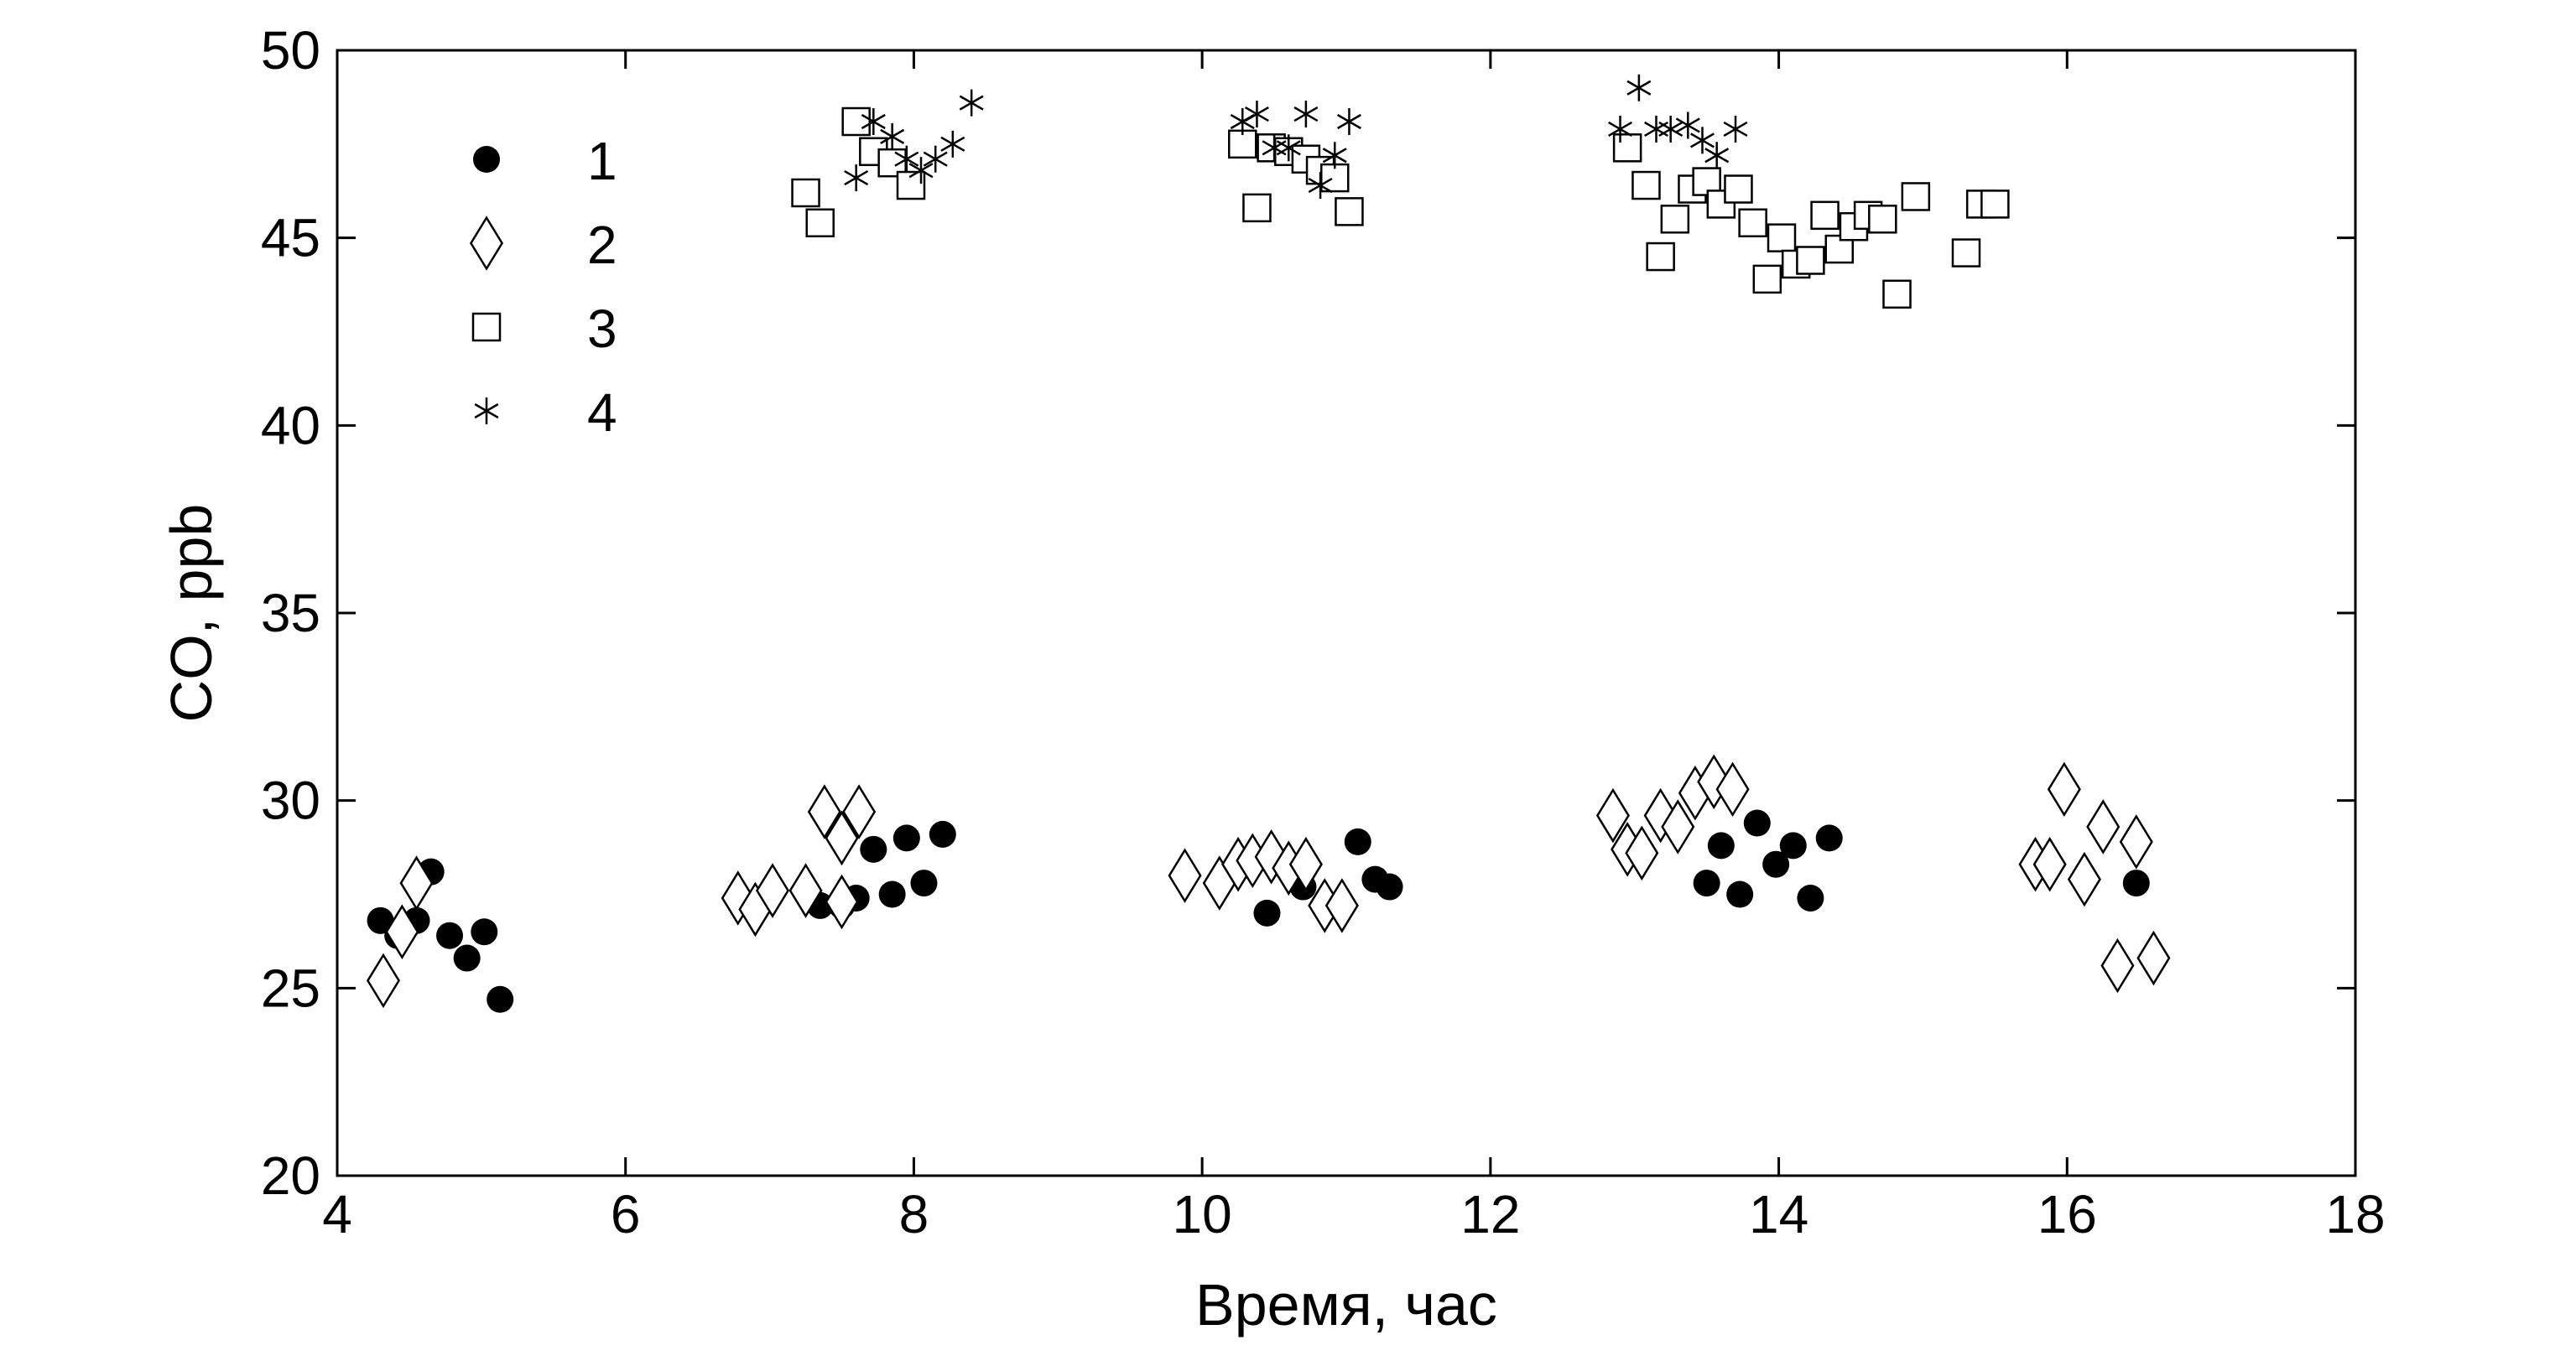 This screenshot has width=2576, height=1361. Describe the element at coordinates (290, 1175) in the screenshot. I see `y-tick-label: 20` at that location.